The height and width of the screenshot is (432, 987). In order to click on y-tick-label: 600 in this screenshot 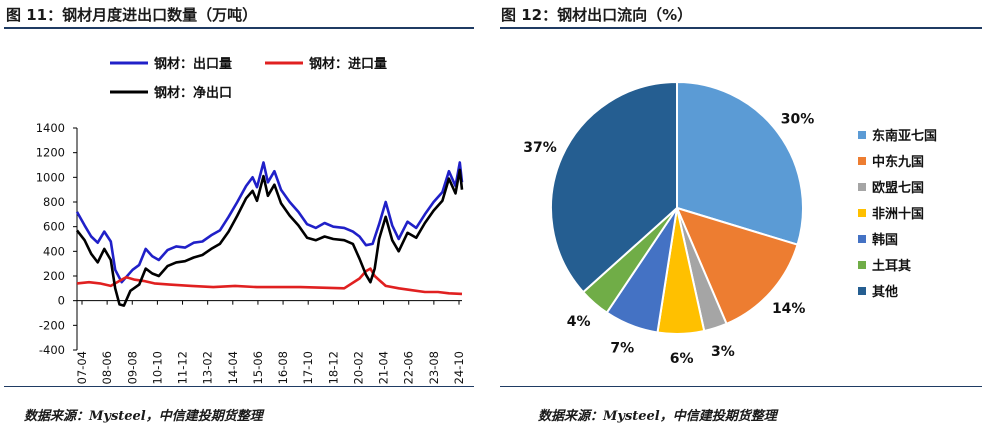, I will do `click(54, 227)`.